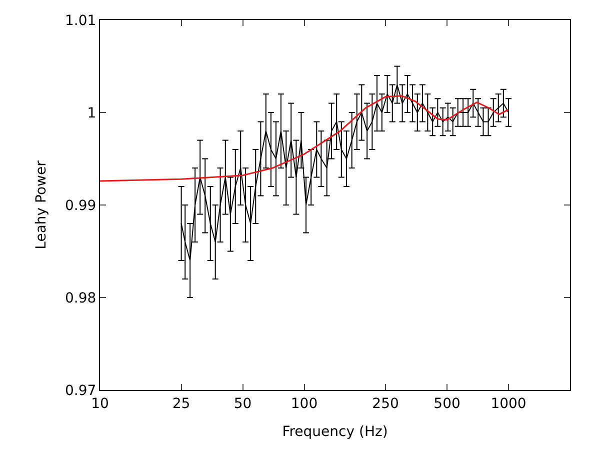 Image resolution: width=600 pixels, height=450 pixels. What do you see at coordinates (91, 113) in the screenshot?
I see `y-tick-label: 1` at bounding box center [91, 113].